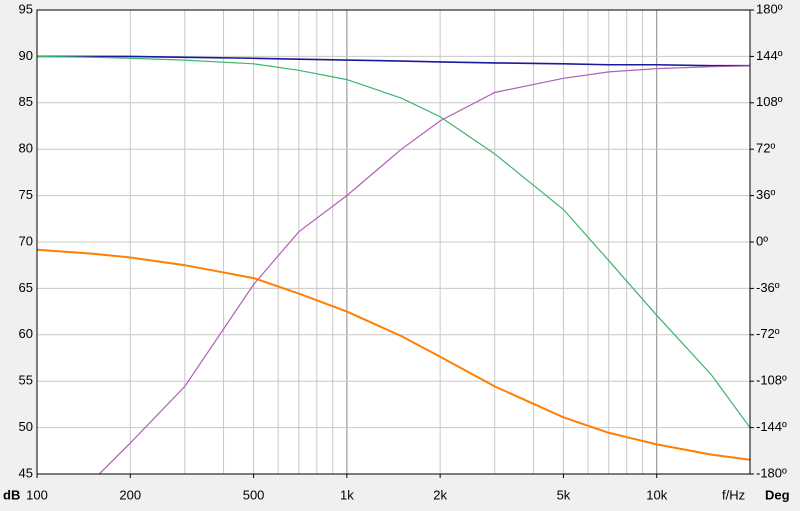  I want to click on y2-tick-label: 144º, so click(769, 55).